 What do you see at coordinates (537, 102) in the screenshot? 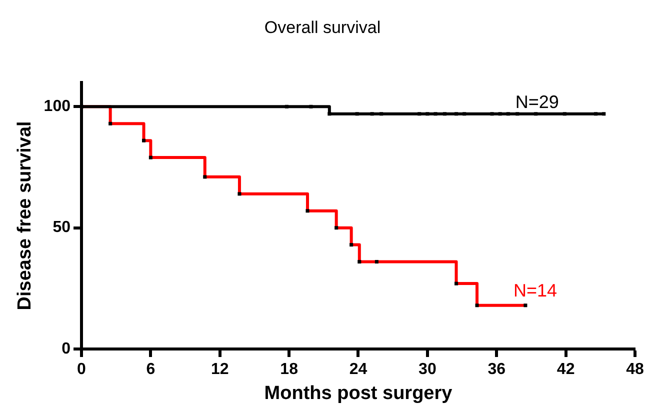
I see `series-label: N=29` at bounding box center [537, 102].